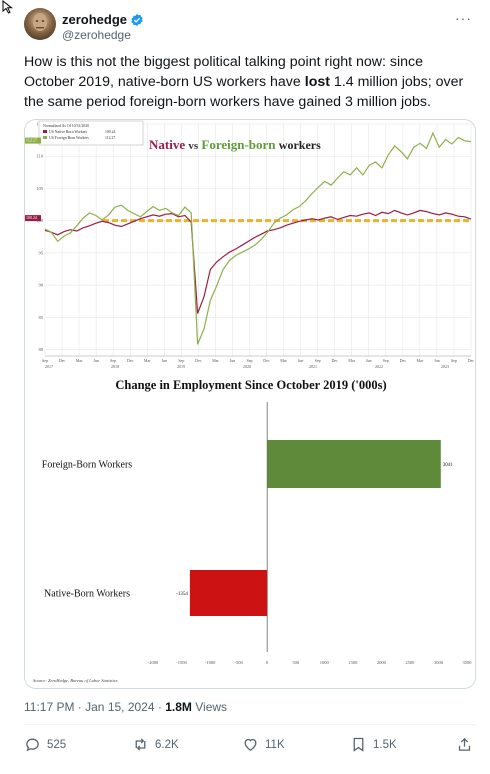 Image resolution: width=490 pixels, height=774 pixels. What do you see at coordinates (110, 132) in the screenshot?
I see `legend-value-native: 100.24` at bounding box center [110, 132].